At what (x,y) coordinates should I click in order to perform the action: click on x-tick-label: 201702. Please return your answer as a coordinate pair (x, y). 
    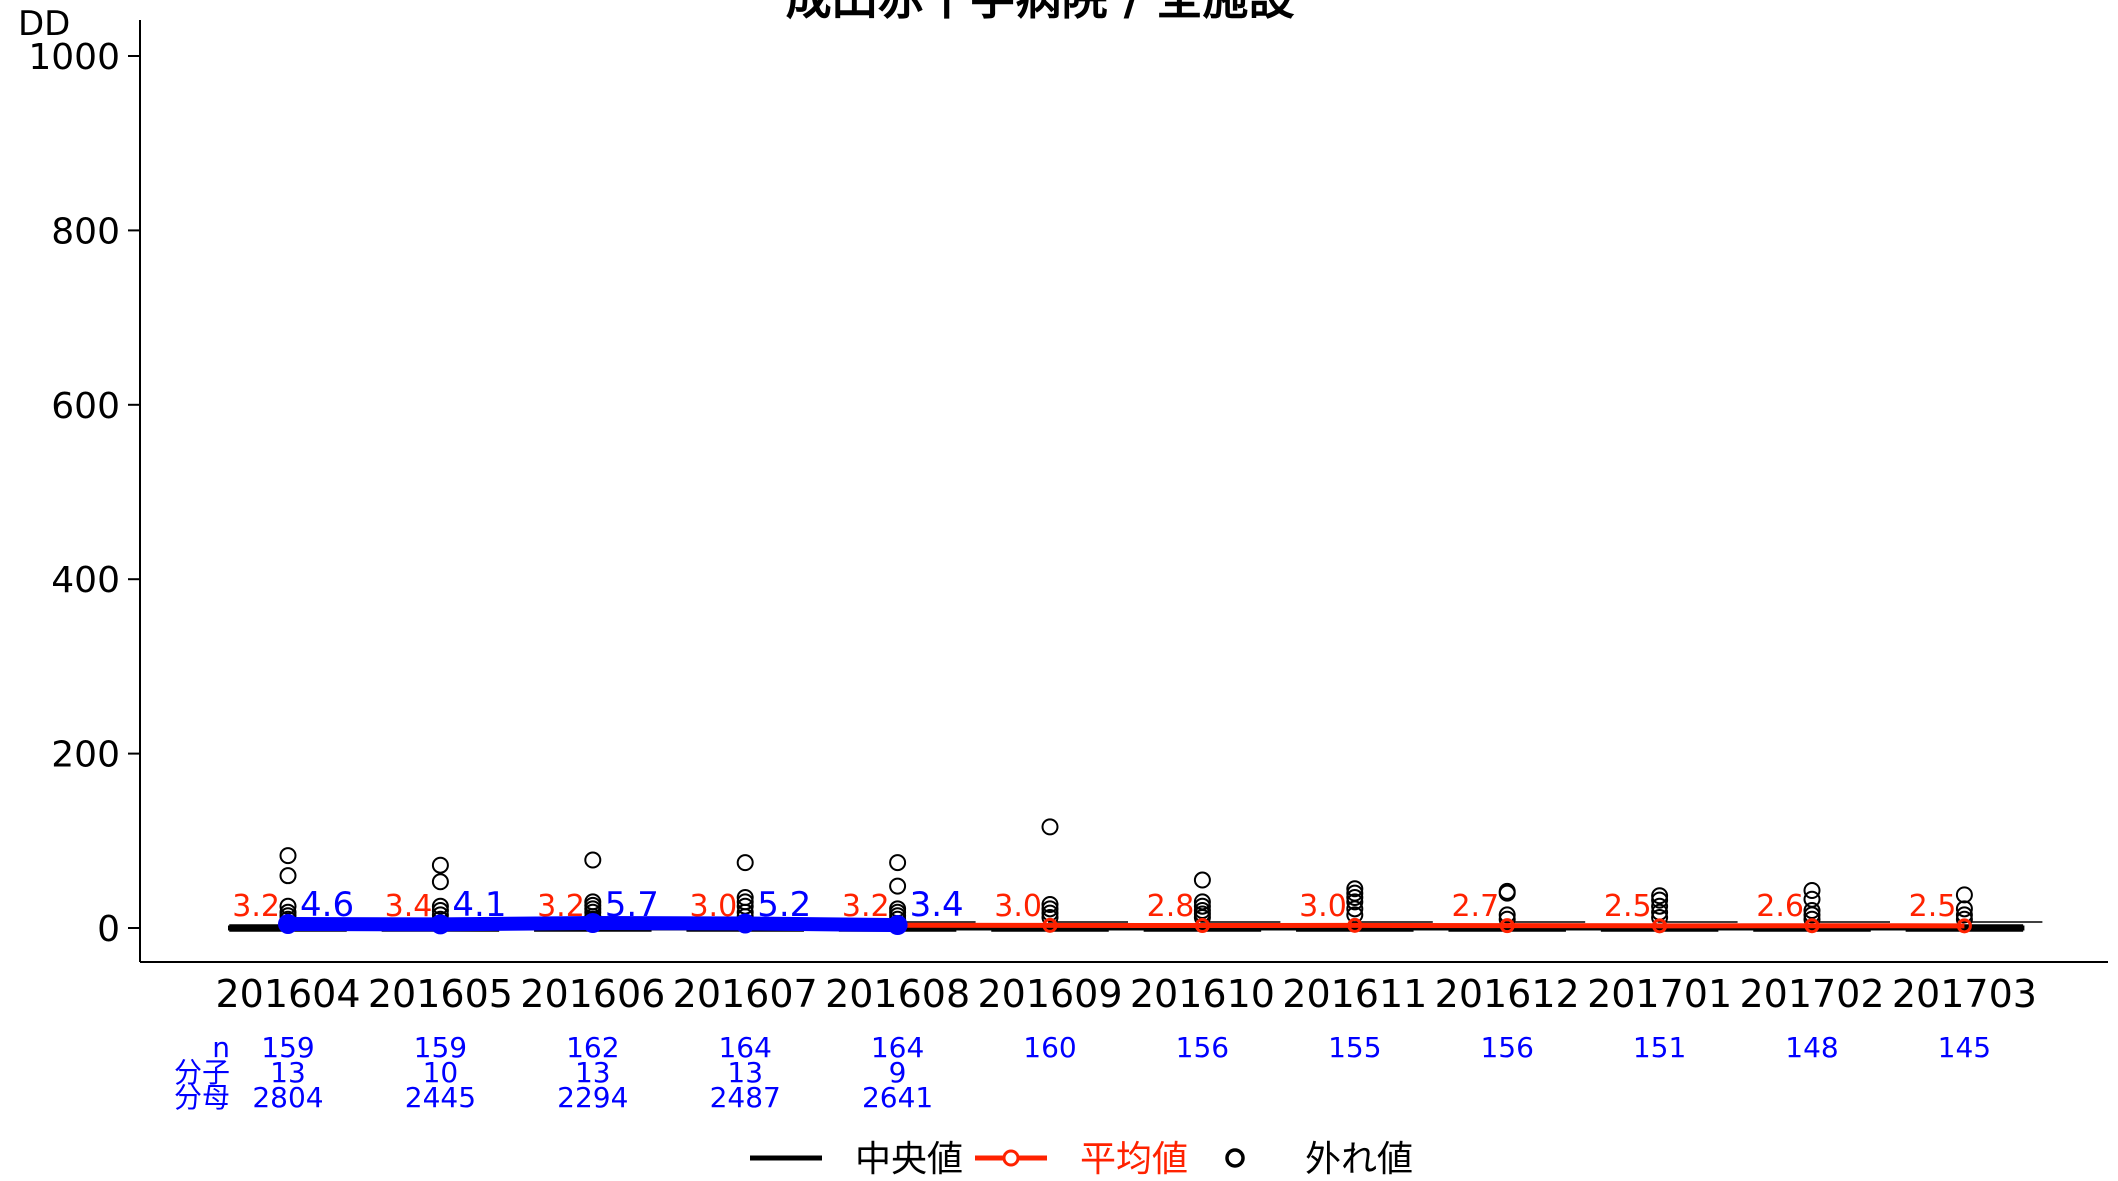
    Looking at the image, I should click on (1811, 994).